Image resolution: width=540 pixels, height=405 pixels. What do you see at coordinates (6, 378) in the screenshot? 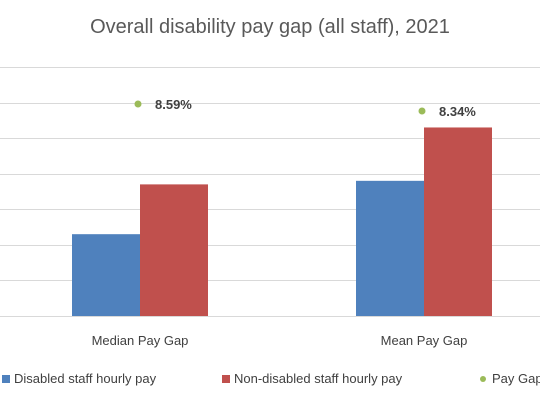
I see `legend-swatch-disabled` at bounding box center [6, 378].